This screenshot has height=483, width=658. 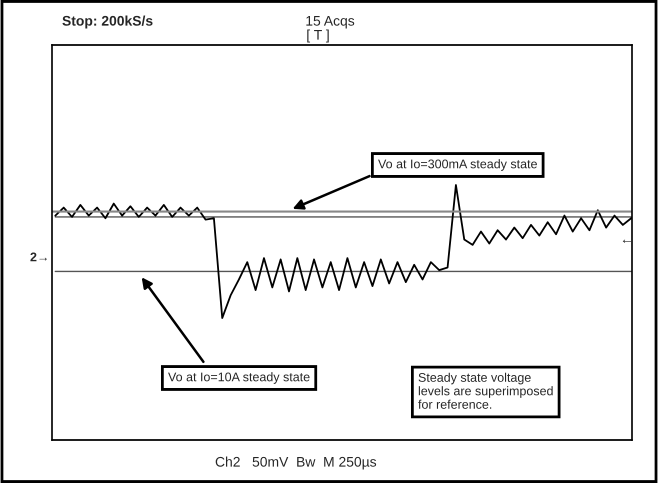 I want to click on text: 15 Acqs, so click(x=330, y=22).